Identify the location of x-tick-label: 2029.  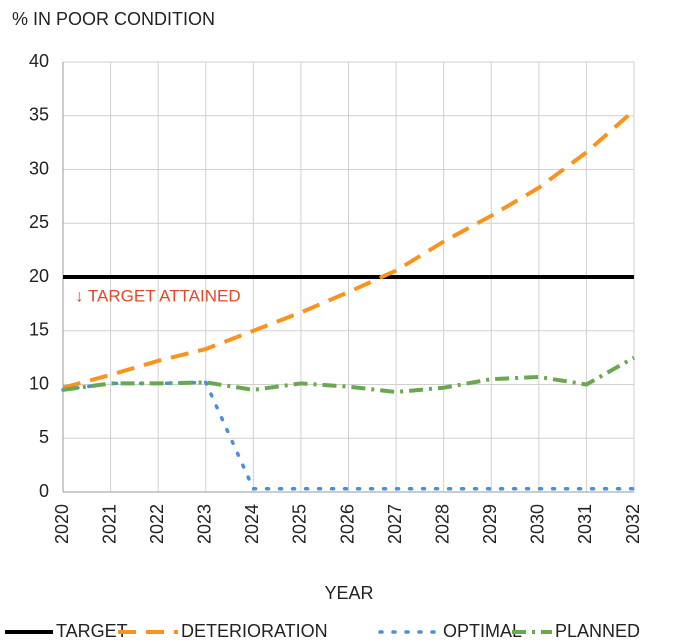
(490, 524).